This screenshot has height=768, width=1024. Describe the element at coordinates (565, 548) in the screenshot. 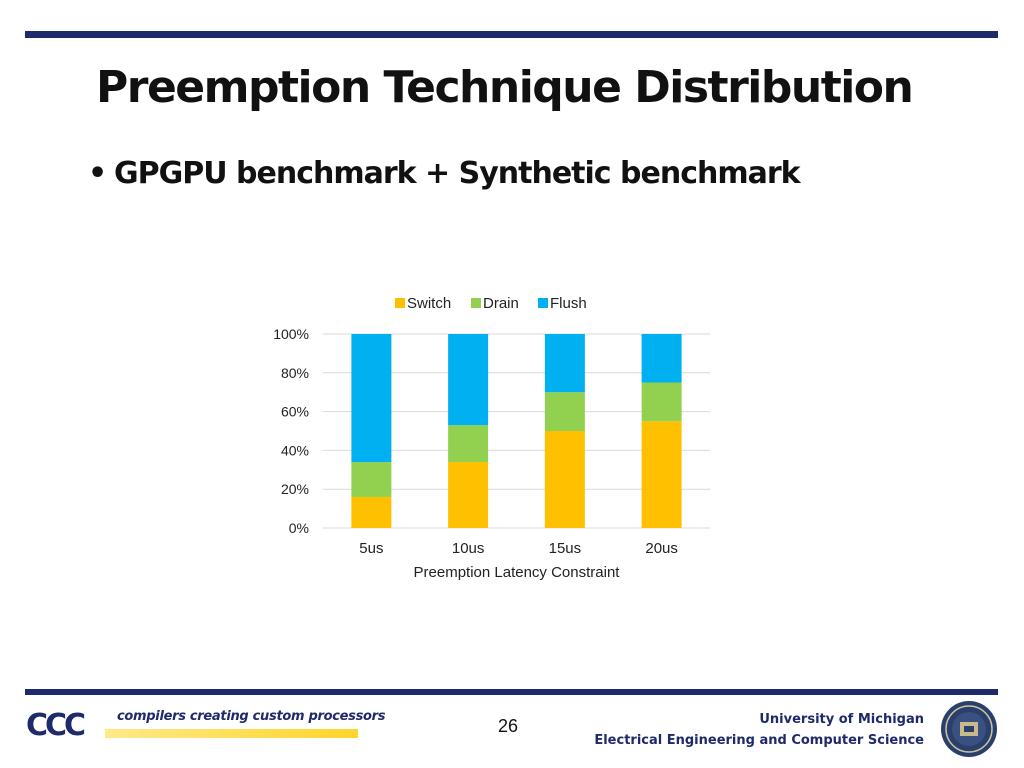

I see `x-tick-label: 15us` at that location.